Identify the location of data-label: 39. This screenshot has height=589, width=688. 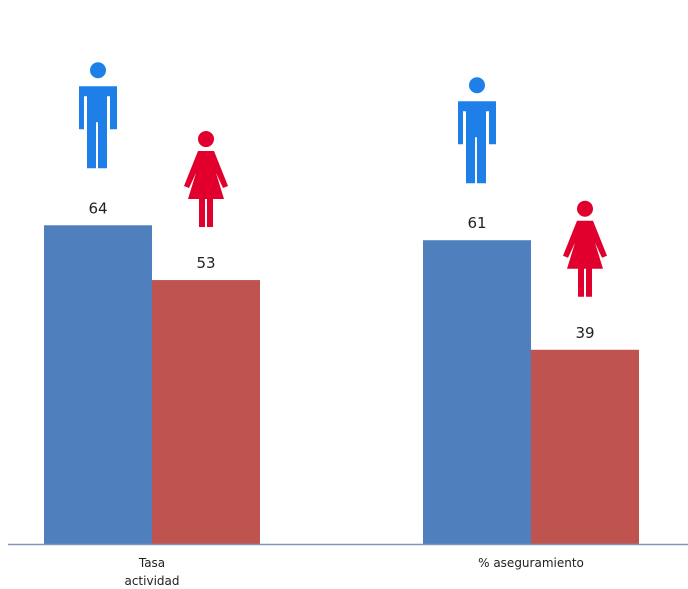
(584, 333).